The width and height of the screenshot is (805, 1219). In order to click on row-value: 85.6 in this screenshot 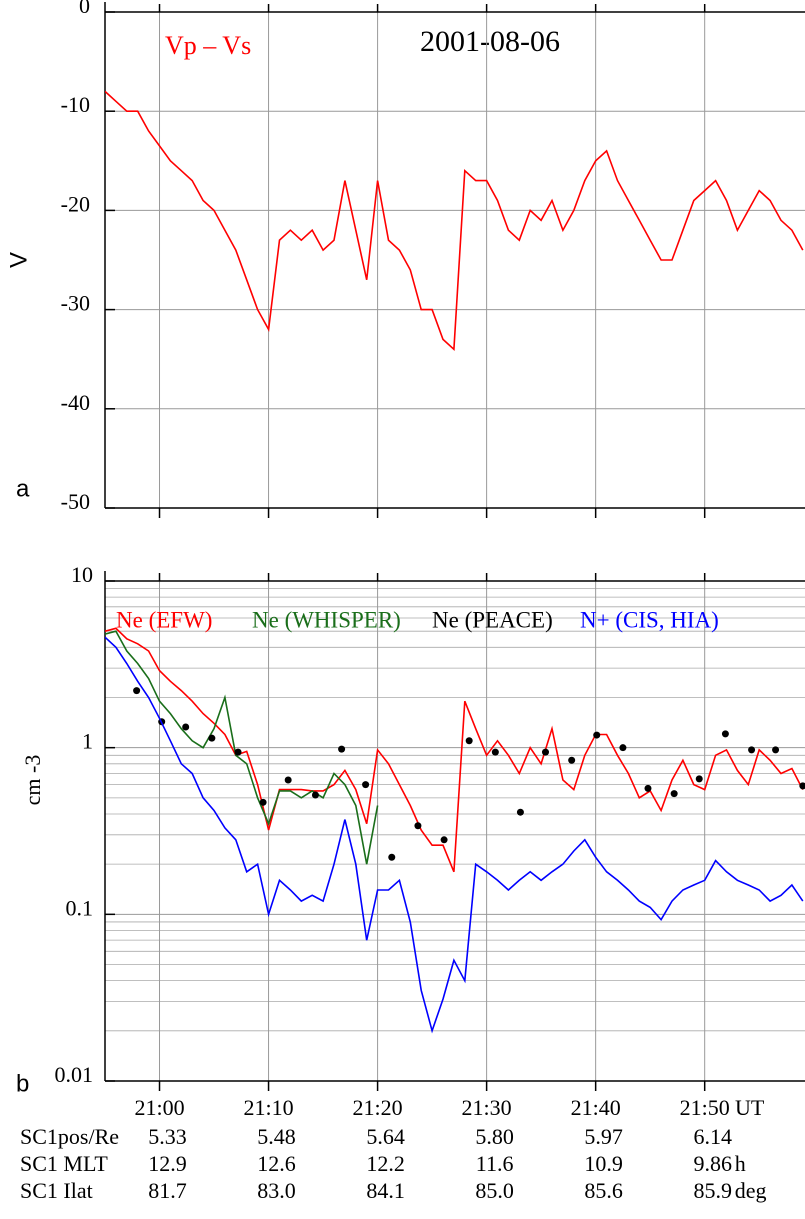, I will do `click(603, 1190)`.